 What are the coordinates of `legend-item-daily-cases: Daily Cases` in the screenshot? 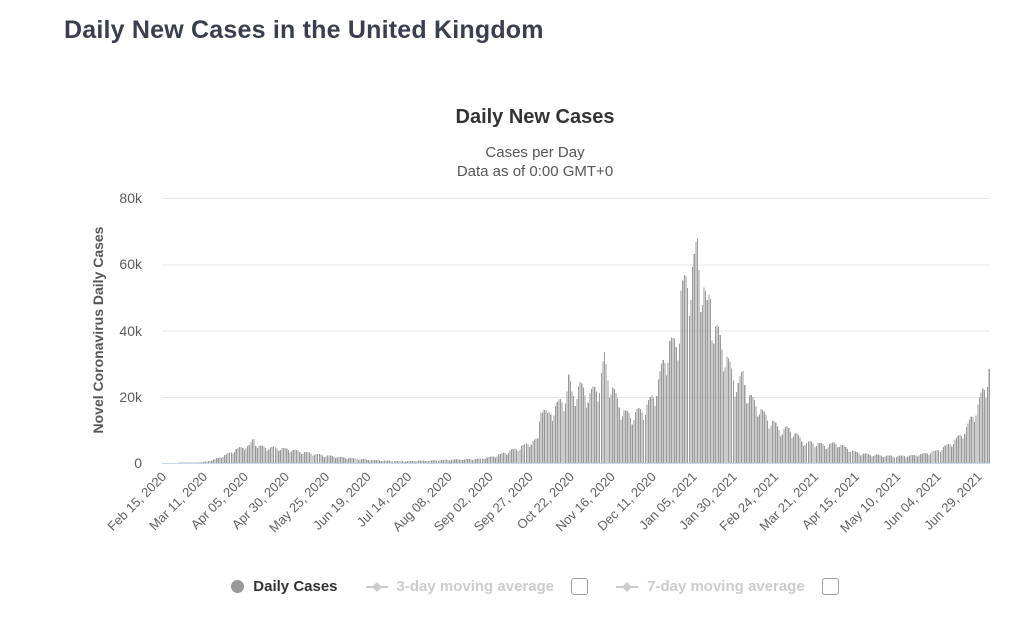 It's located at (284, 586).